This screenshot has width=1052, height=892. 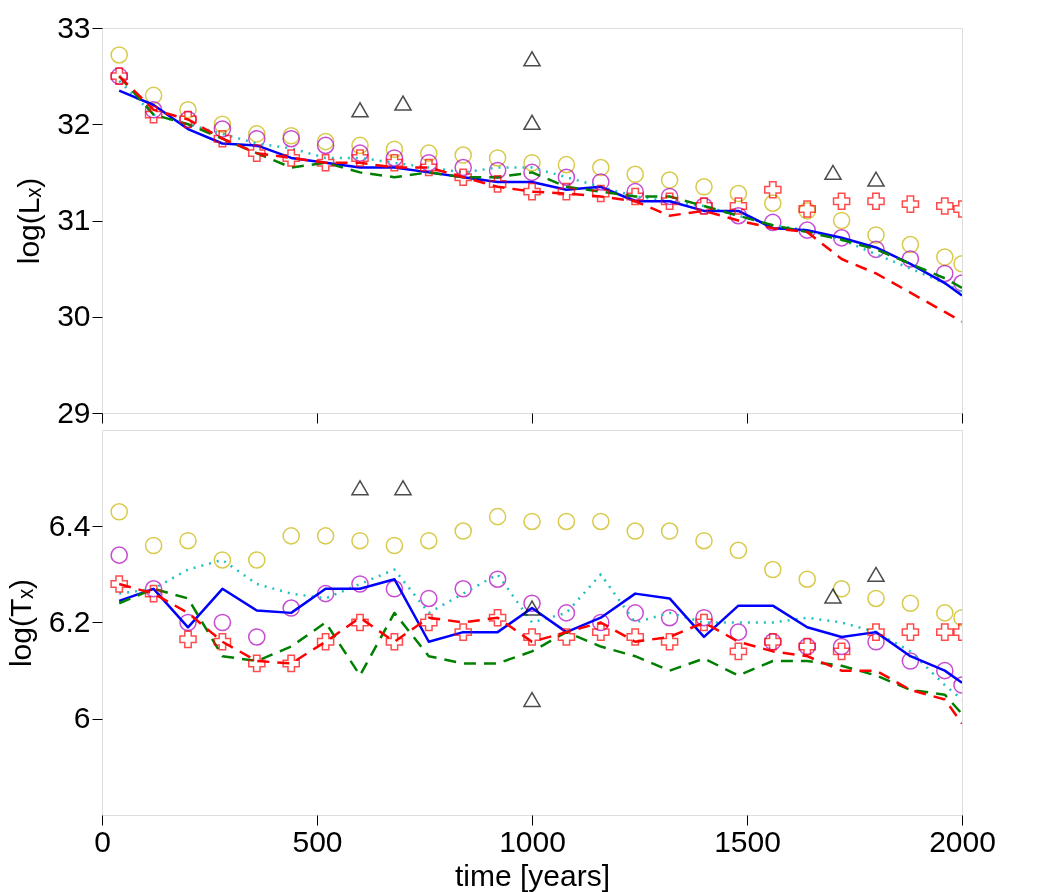 I want to click on y-tick-label: 31, so click(x=74, y=219).